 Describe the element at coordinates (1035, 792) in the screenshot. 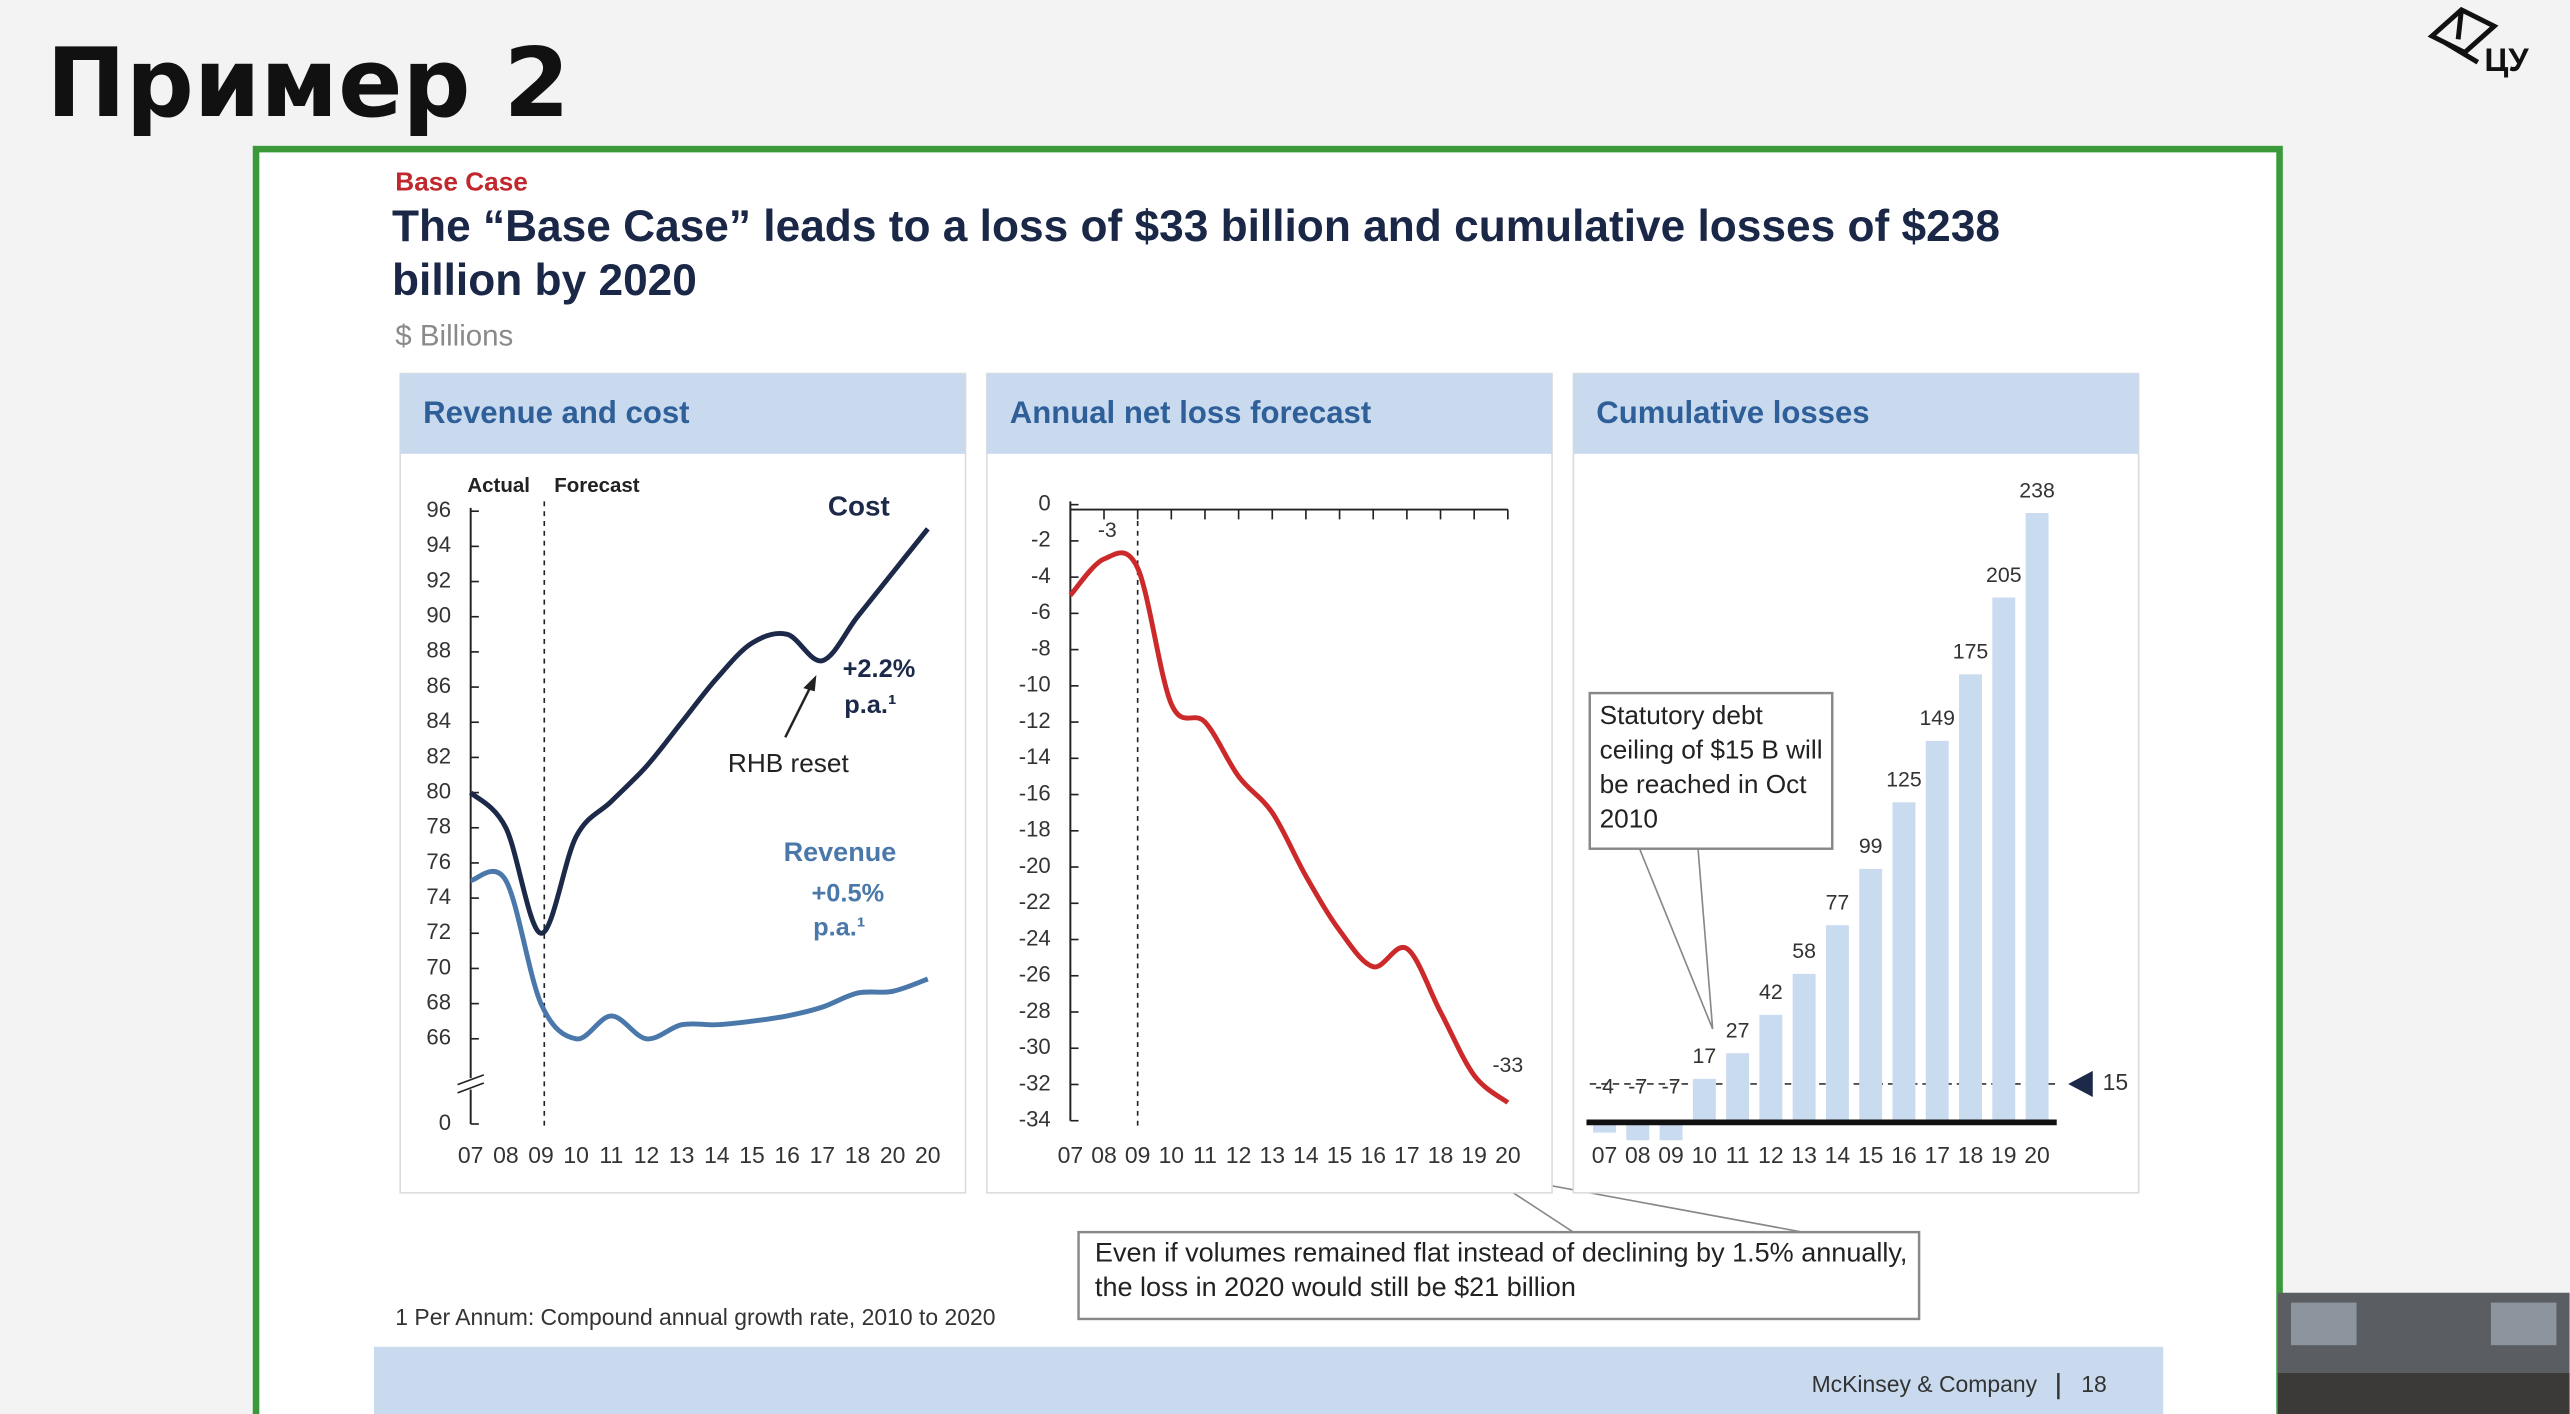

I see `y-tick-label: -16` at that location.